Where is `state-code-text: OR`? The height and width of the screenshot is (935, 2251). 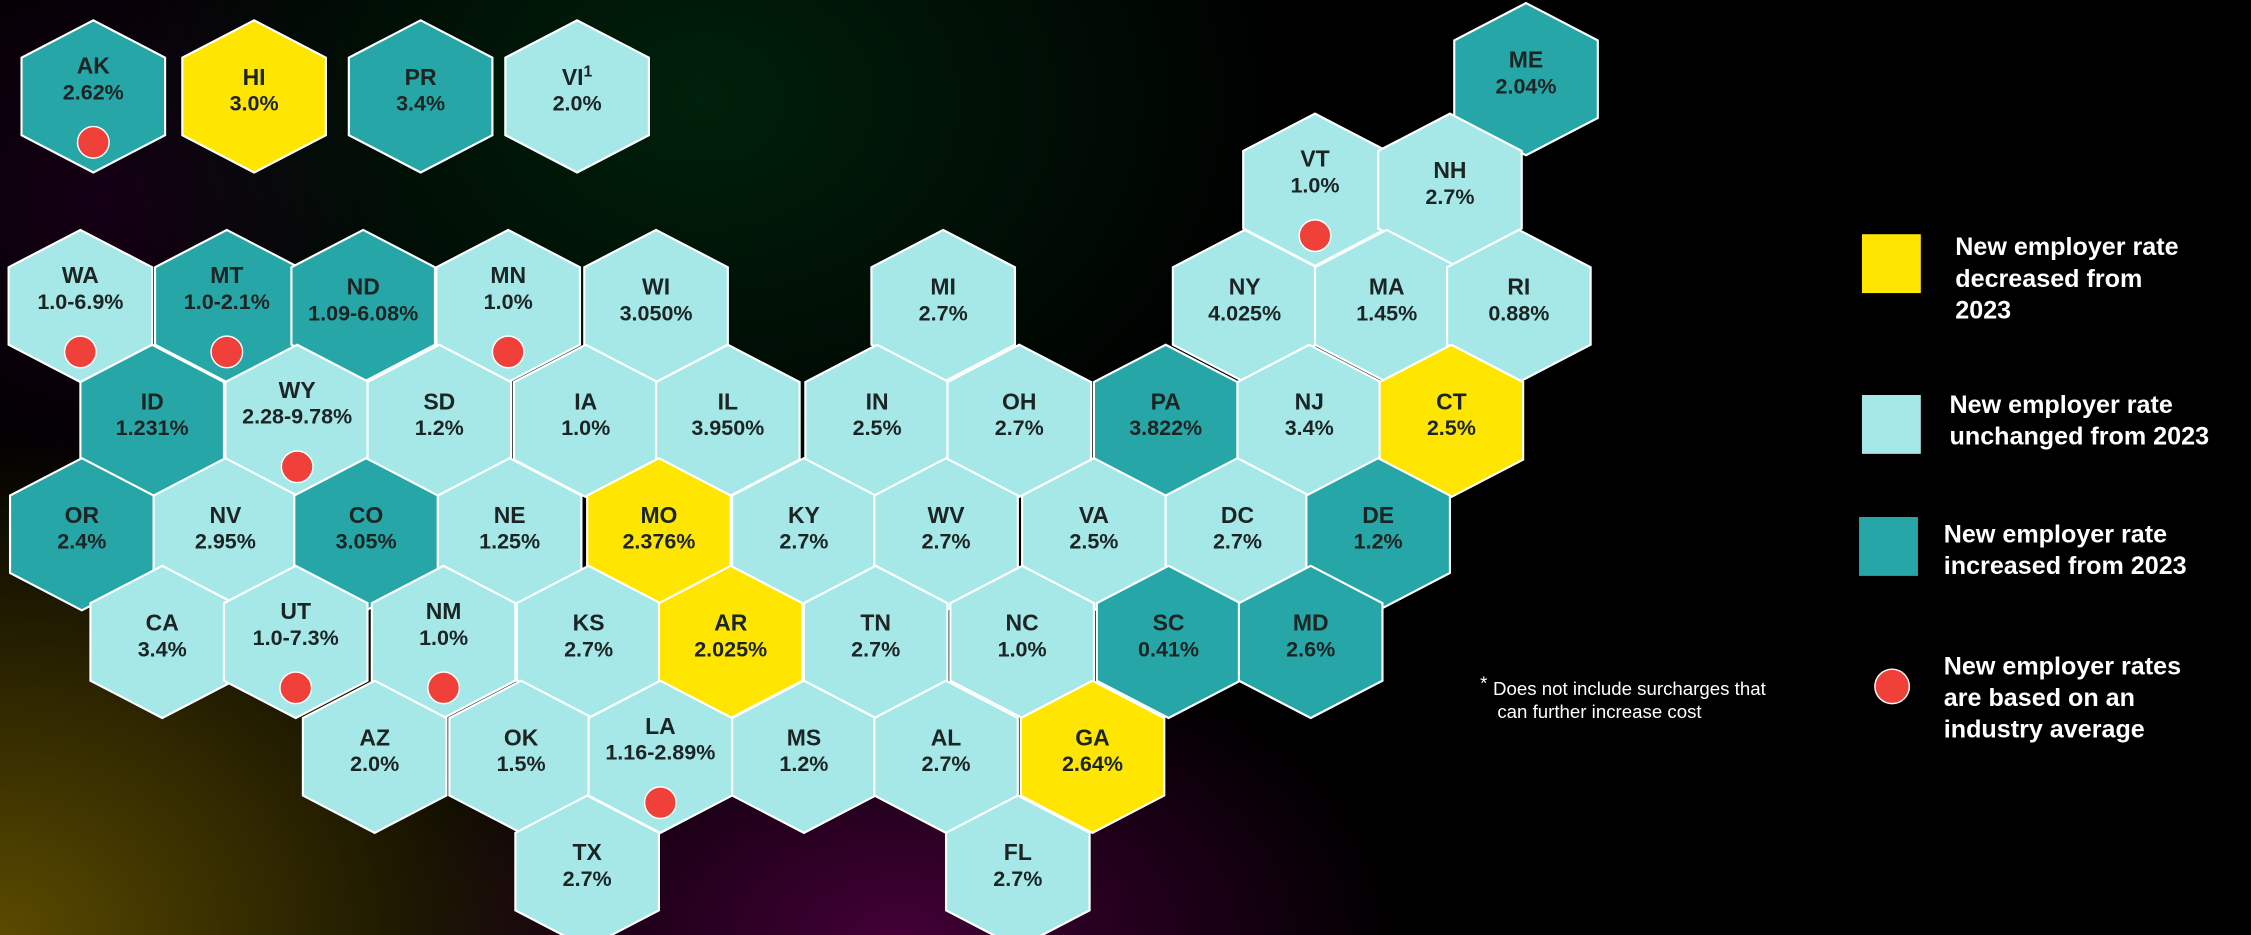 state-code-text: OR is located at coordinates (82, 515).